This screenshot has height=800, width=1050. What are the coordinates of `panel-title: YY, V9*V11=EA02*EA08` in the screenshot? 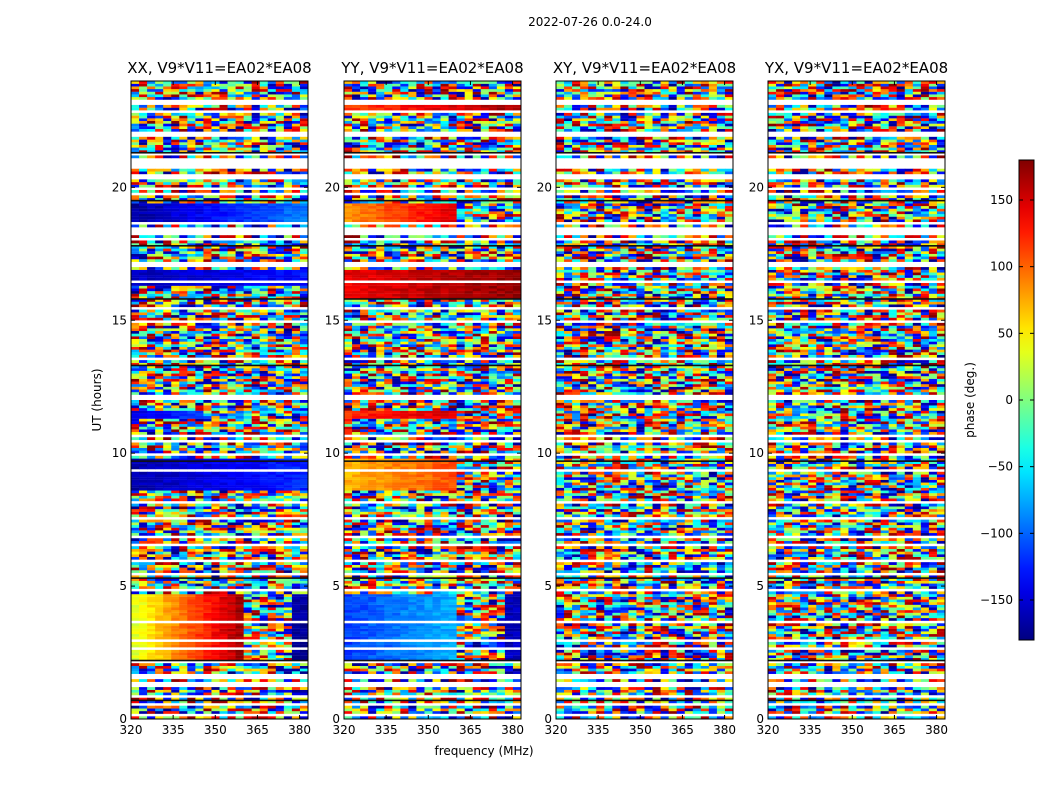 It's located at (431, 68).